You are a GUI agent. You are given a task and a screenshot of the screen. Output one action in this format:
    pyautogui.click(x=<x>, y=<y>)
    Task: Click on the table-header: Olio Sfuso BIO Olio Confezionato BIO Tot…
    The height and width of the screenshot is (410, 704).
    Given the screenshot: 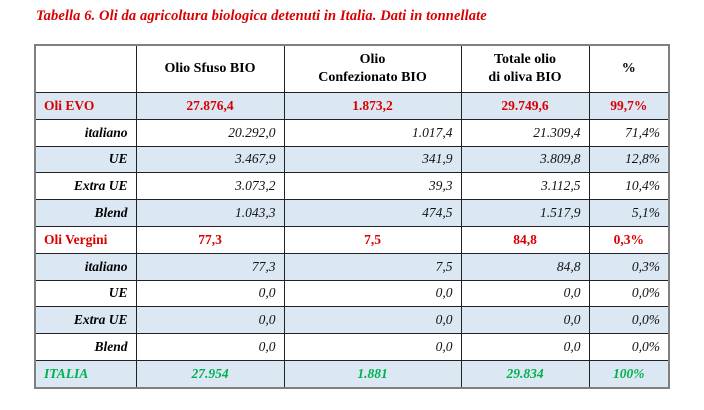 What is the action you would take?
    pyautogui.click(x=352, y=68)
    